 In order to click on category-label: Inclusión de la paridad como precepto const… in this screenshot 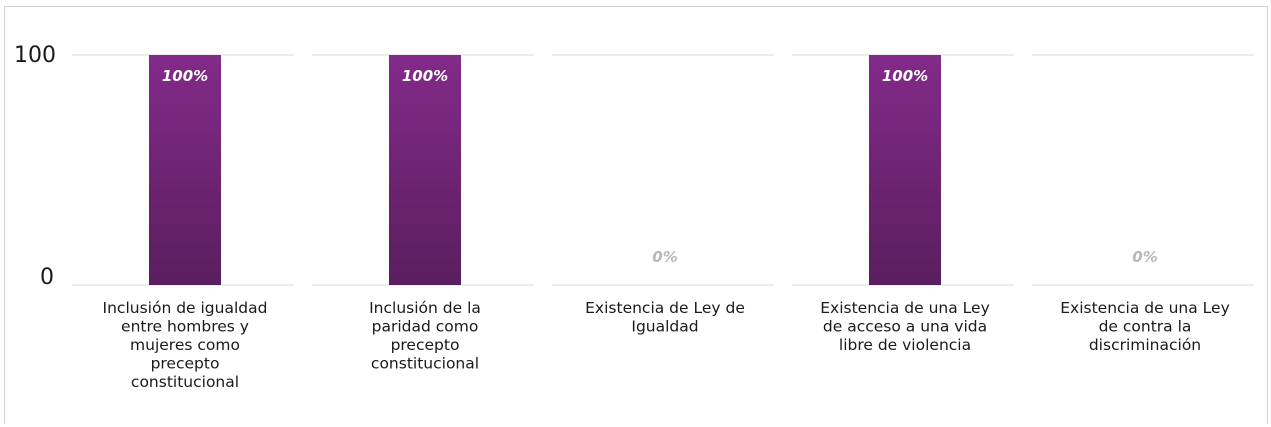, I will do `click(425, 336)`.